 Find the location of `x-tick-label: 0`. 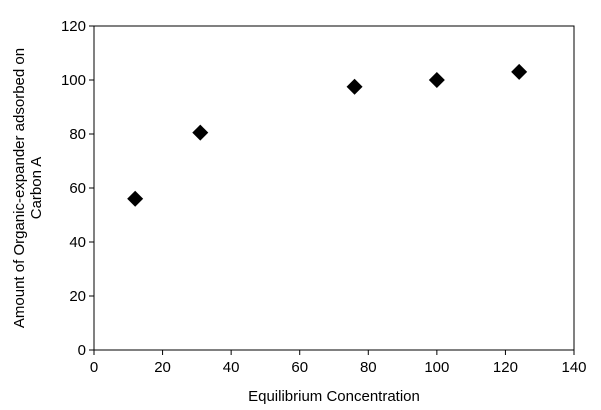

x-tick-label: 0 is located at coordinates (94, 367).